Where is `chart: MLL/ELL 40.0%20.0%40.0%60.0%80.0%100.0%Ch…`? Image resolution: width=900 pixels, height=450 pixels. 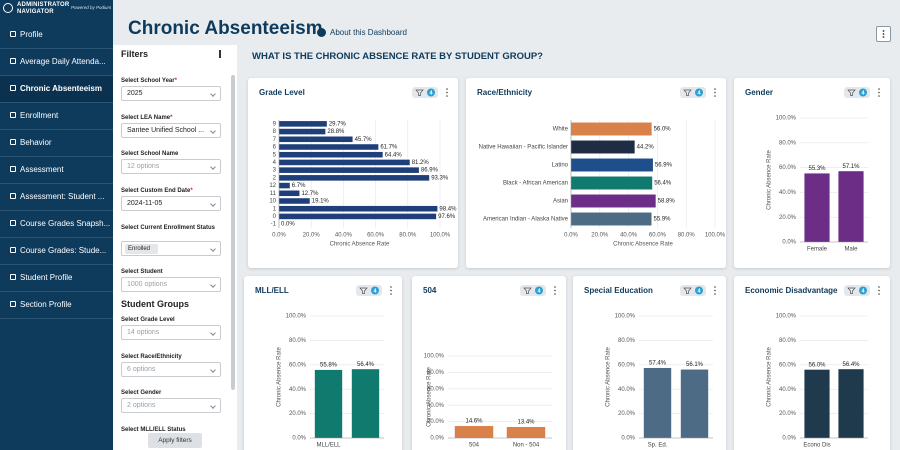
chart: MLL/ELL 40.0%20.0%40.0%60.0%80.0%100.0%Ch… is located at coordinates (323, 367).